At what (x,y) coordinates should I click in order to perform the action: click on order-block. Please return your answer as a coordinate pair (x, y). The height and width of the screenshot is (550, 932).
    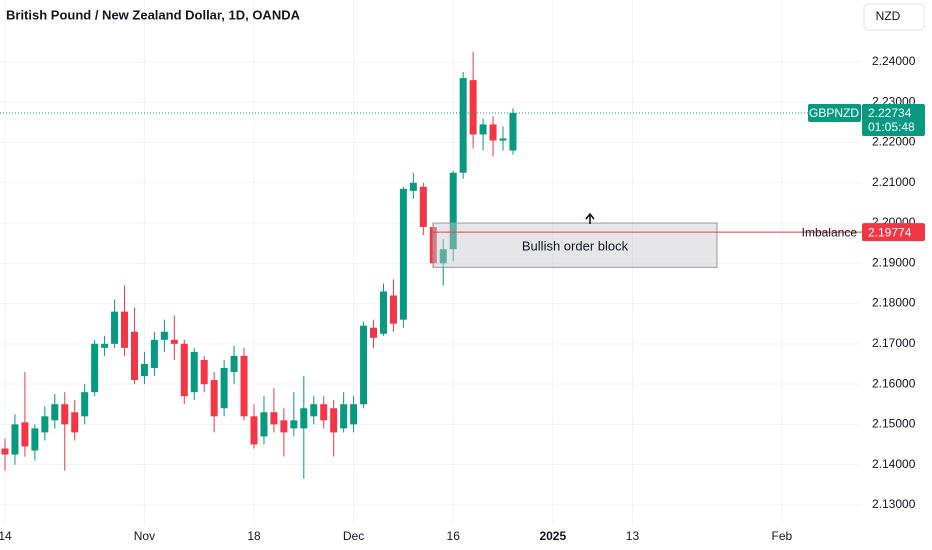
    Looking at the image, I should click on (575, 245).